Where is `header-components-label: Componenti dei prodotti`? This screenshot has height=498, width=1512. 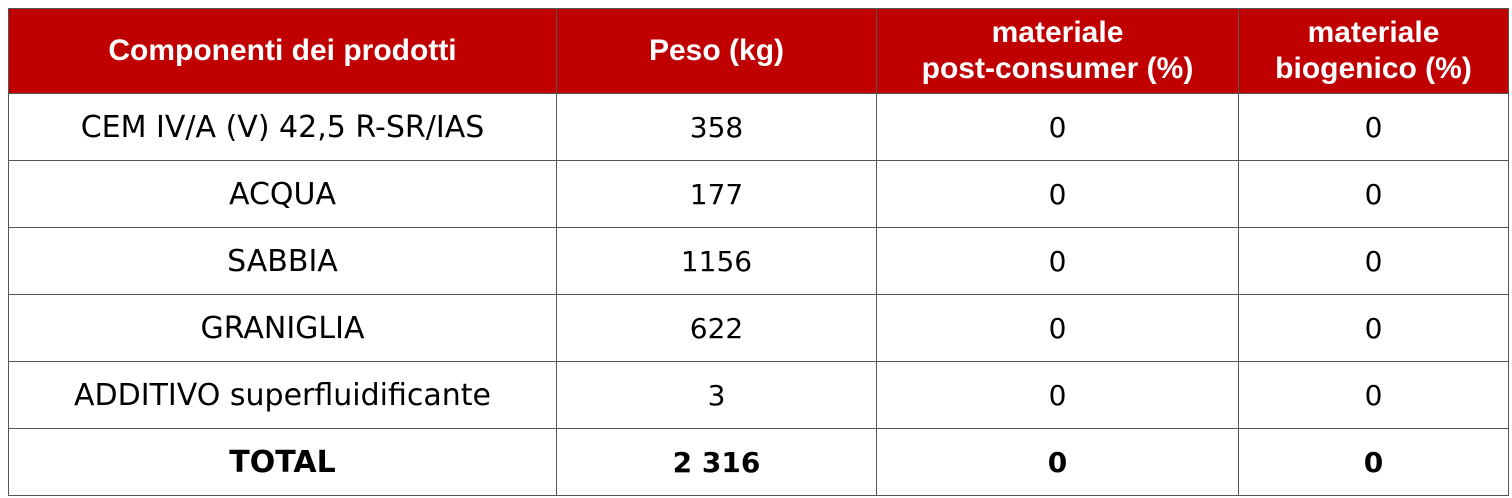 header-components-label: Componenti dei prodotti is located at coordinates (282, 50).